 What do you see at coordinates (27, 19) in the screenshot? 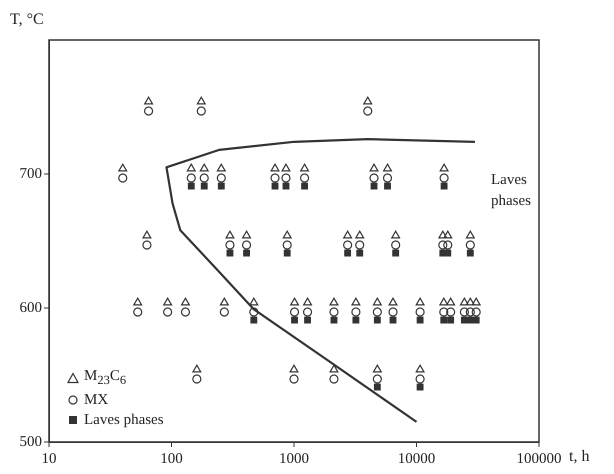
I see `y-axis-title: T, °C` at bounding box center [27, 19].